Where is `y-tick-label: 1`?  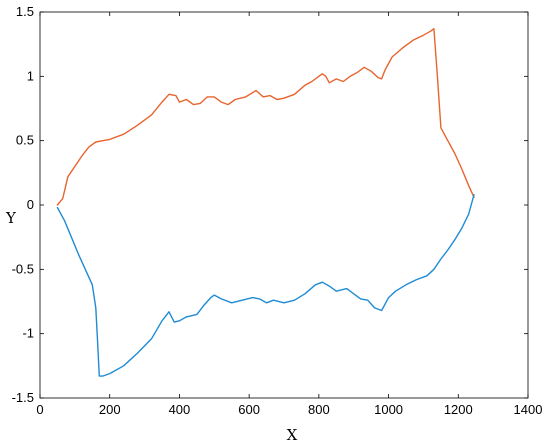
y-tick-label: 1 is located at coordinates (30, 75).